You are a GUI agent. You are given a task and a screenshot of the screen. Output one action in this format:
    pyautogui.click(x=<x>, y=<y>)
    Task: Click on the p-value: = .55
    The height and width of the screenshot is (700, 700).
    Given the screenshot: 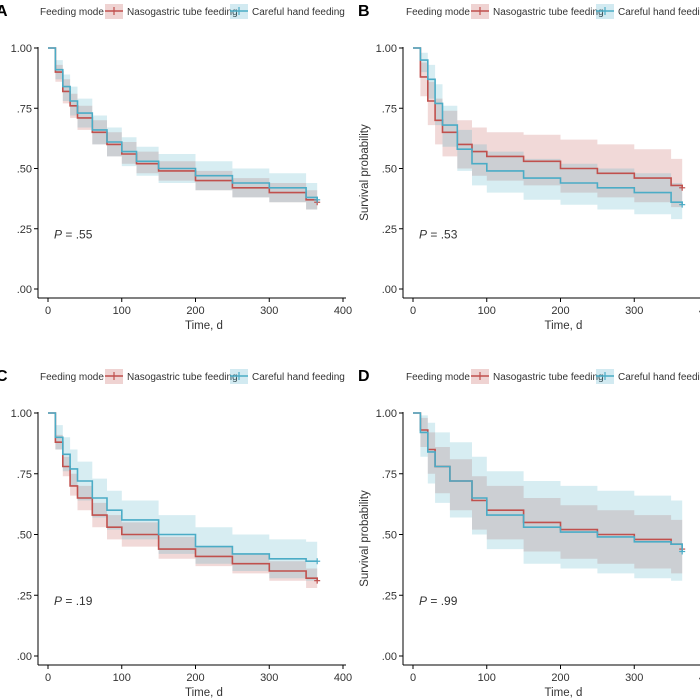 What is the action you would take?
    pyautogui.click(x=77, y=234)
    